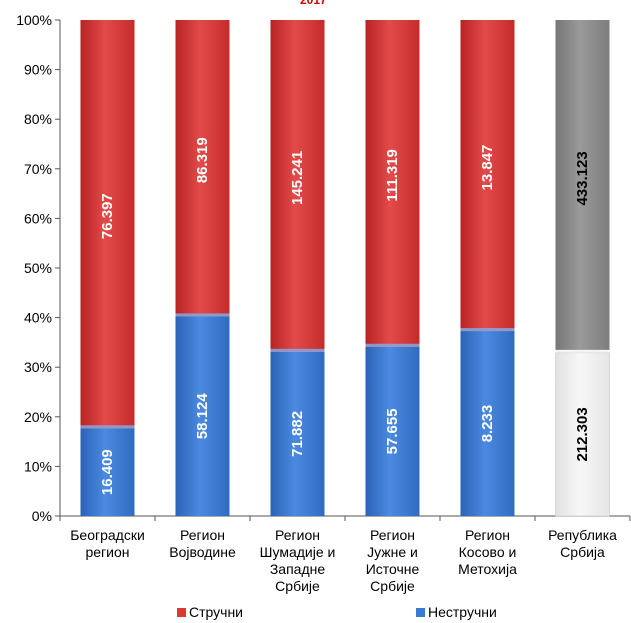 The height and width of the screenshot is (623, 631). Describe the element at coordinates (181, 612) in the screenshot. I see `legend-swatch-strucni` at that location.